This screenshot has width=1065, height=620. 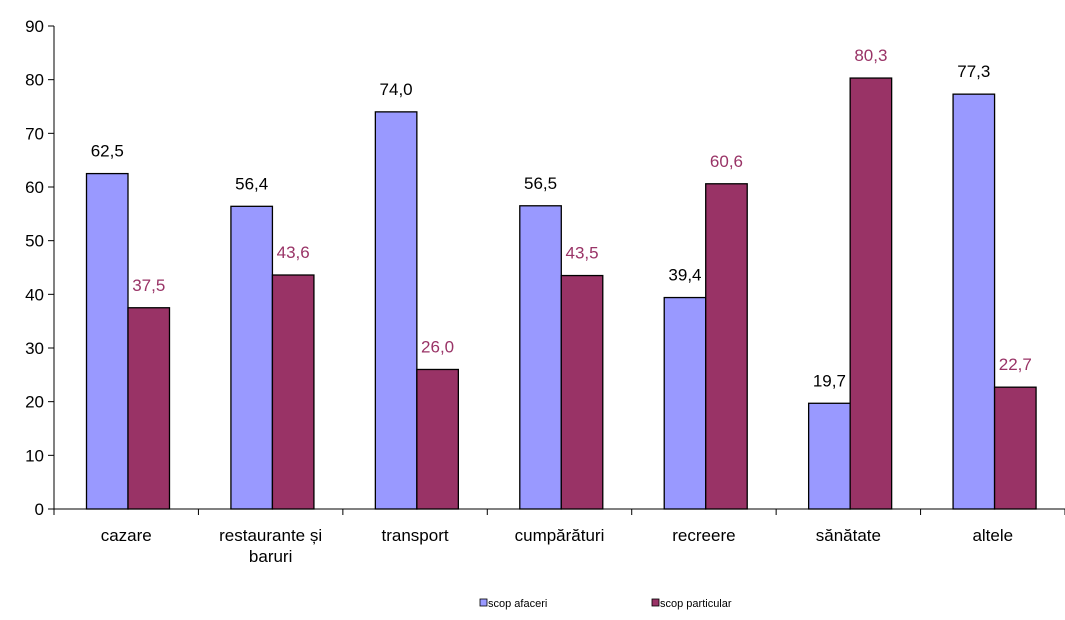 What do you see at coordinates (396, 89) in the screenshot?
I see `data-label: 74,0` at bounding box center [396, 89].